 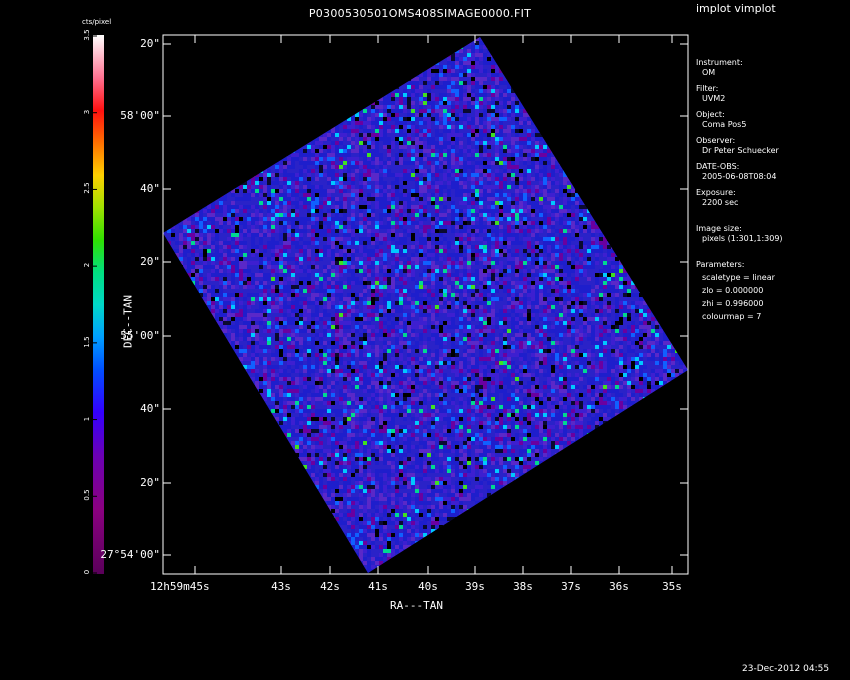 What do you see at coordinates (140, 115) in the screenshot?
I see `y-tick-label: 58'00"` at bounding box center [140, 115].